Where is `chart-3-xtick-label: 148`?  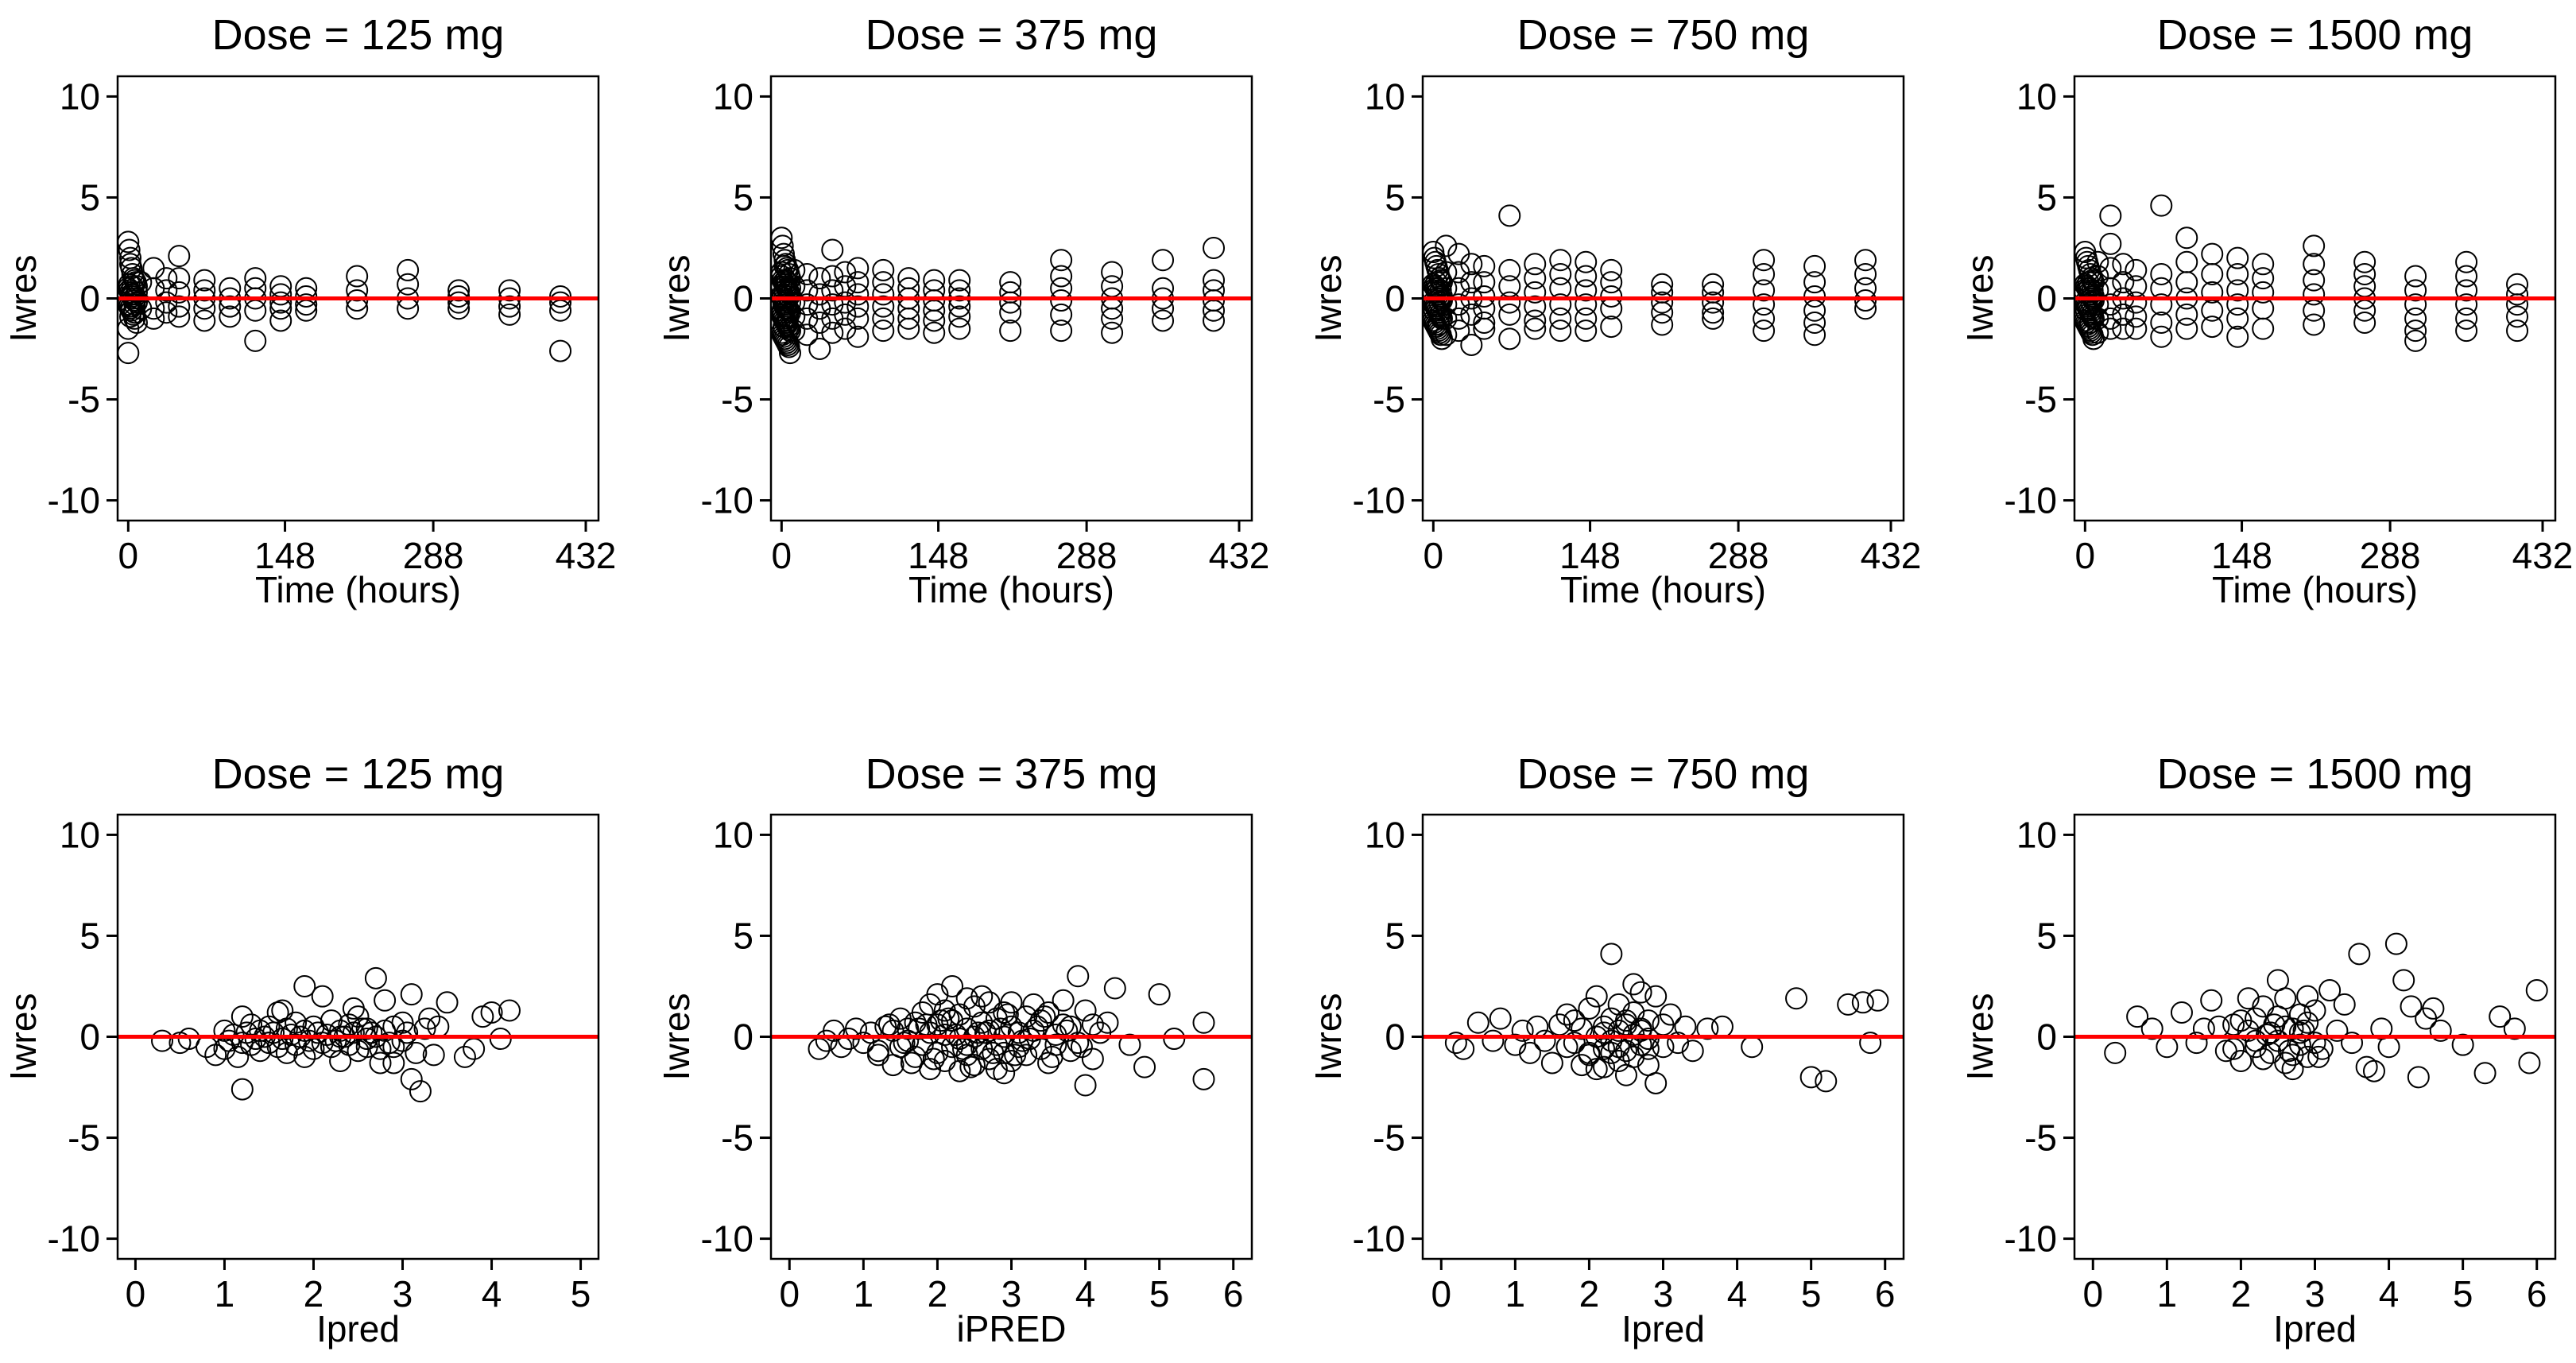 chart-3-xtick-label: 148 is located at coordinates (1590, 555).